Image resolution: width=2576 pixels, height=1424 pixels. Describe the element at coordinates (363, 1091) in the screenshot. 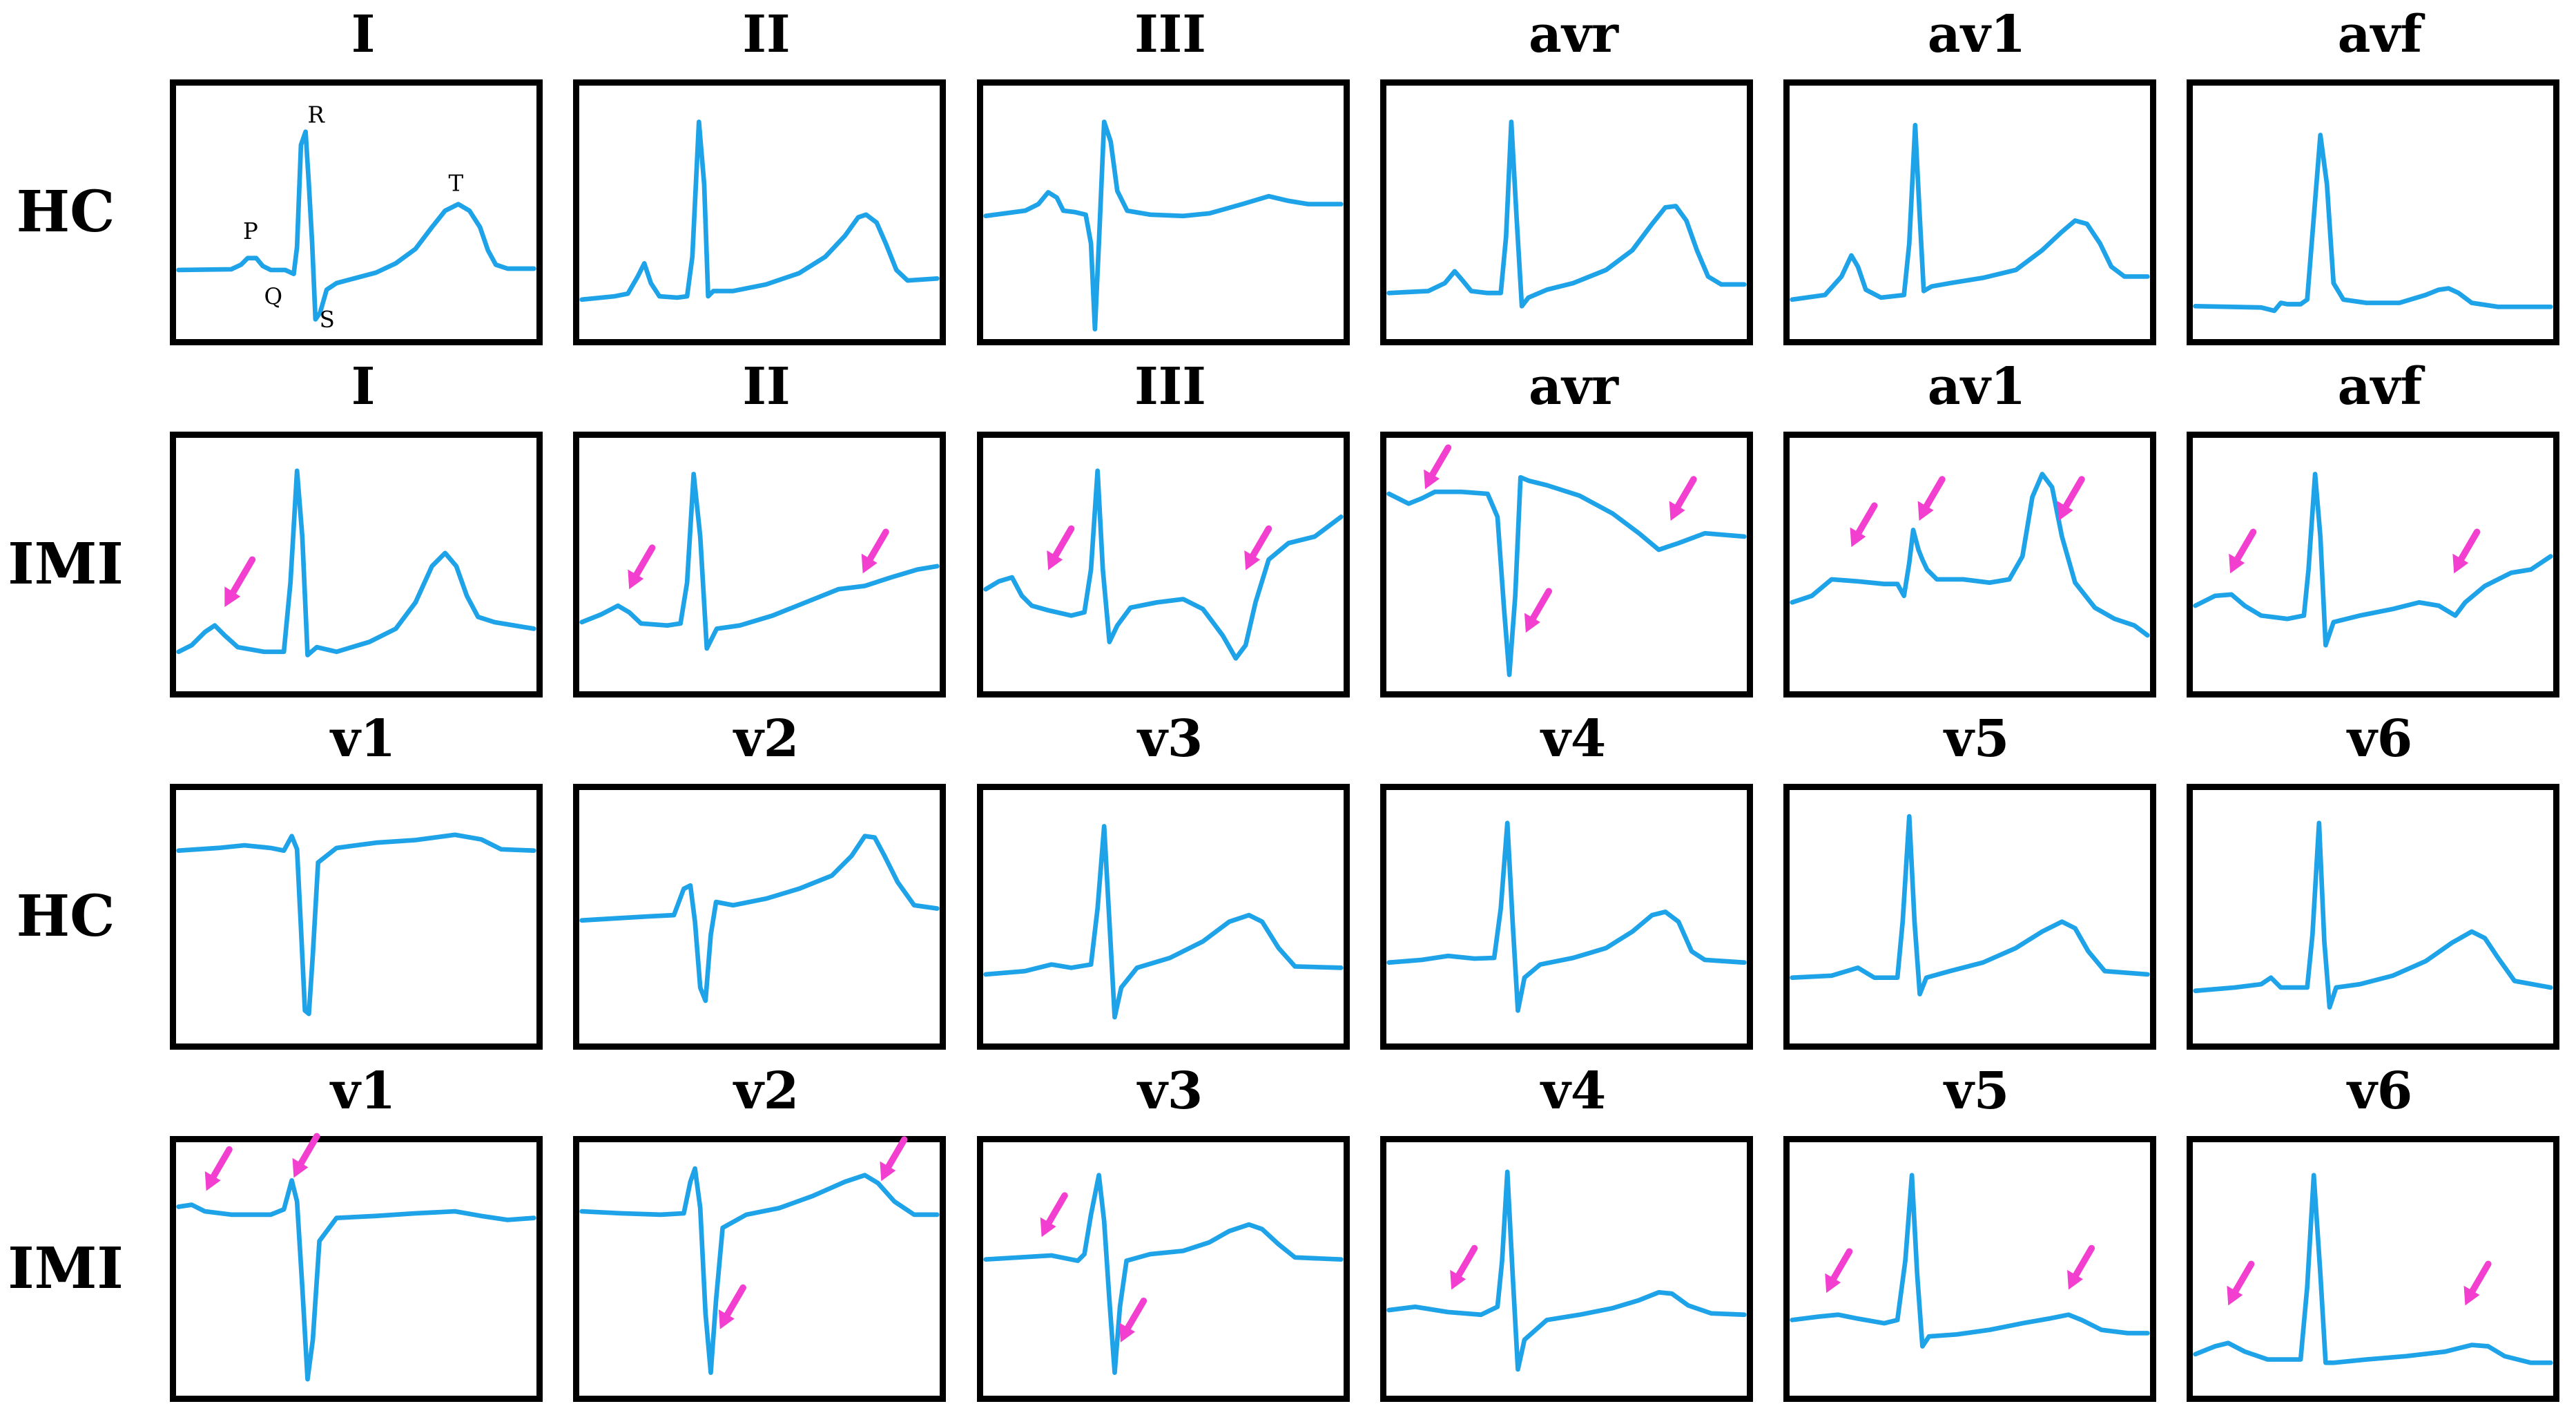

I see `lead-title-r3-c0: v1` at that location.